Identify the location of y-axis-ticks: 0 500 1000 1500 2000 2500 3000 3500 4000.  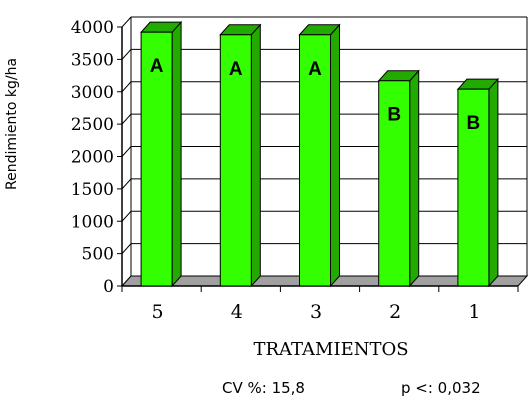
(96, 157).